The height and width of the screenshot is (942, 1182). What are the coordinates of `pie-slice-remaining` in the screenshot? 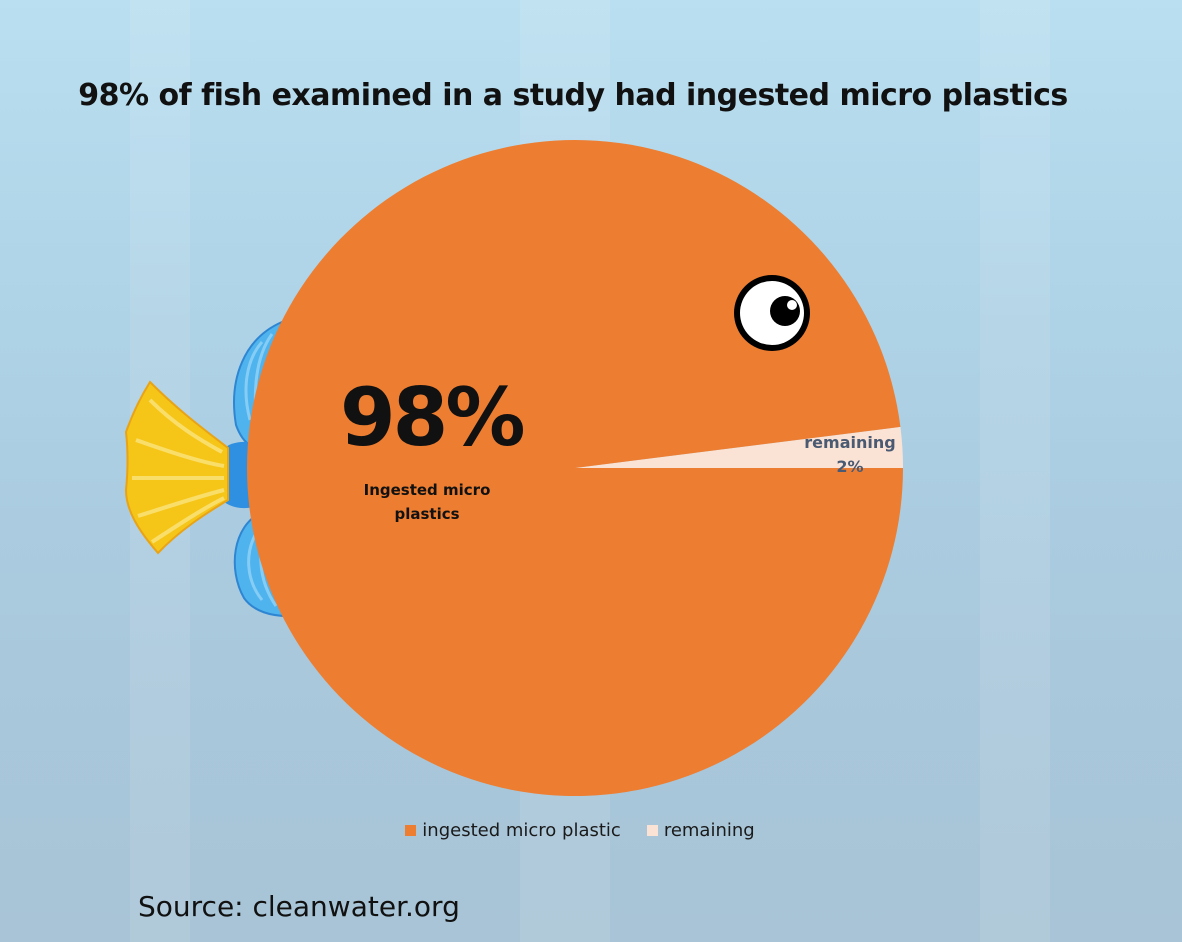 It's located at (739, 447).